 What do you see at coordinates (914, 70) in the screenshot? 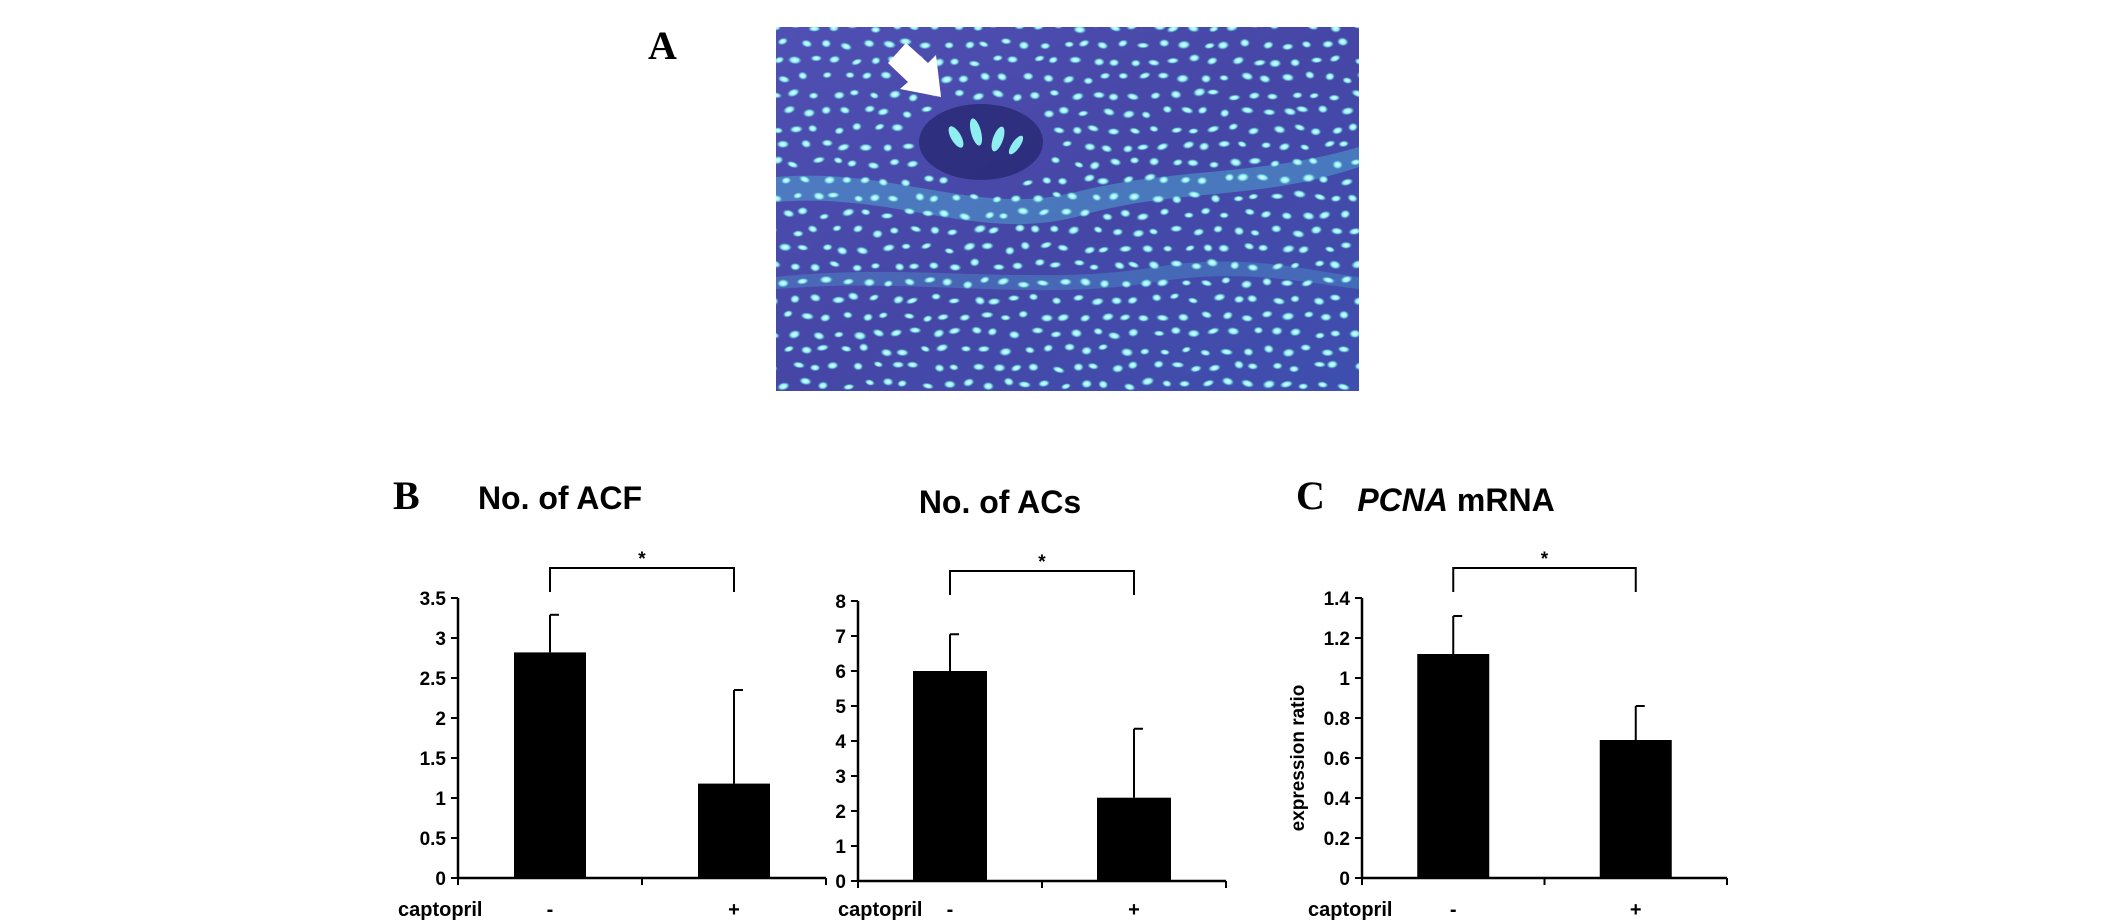
I see `arrow-icon` at bounding box center [914, 70].